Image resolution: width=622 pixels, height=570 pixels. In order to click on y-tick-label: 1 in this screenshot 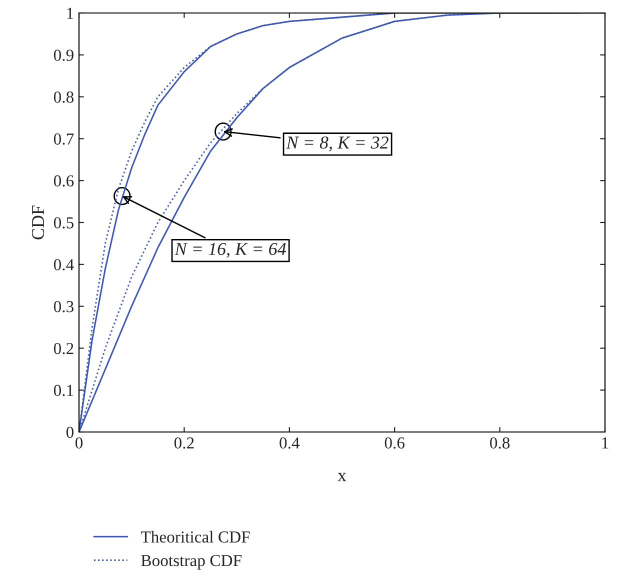, I will do `click(70, 13)`.